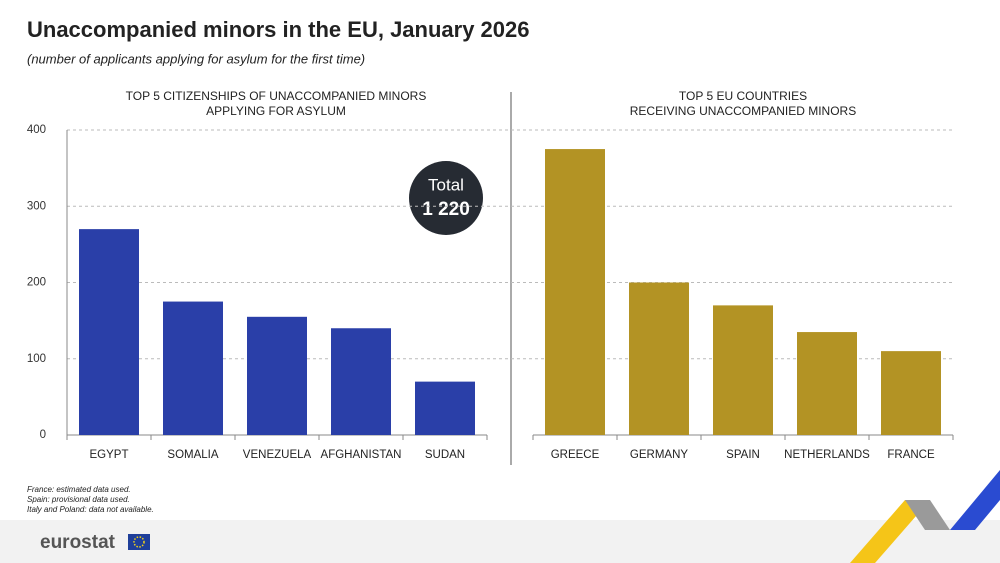  I want to click on footnote: Spain: provisional data used., so click(78, 499).